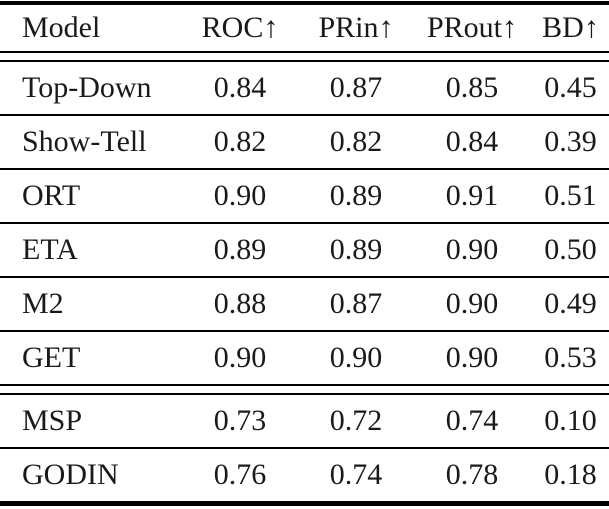 The width and height of the screenshot is (609, 509). Describe the element at coordinates (472, 87) in the screenshot. I see `metric-value-cell: 0.85` at that location.